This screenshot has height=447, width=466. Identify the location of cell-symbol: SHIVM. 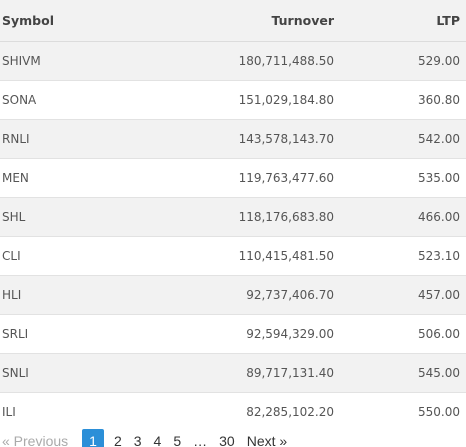
(21, 60).